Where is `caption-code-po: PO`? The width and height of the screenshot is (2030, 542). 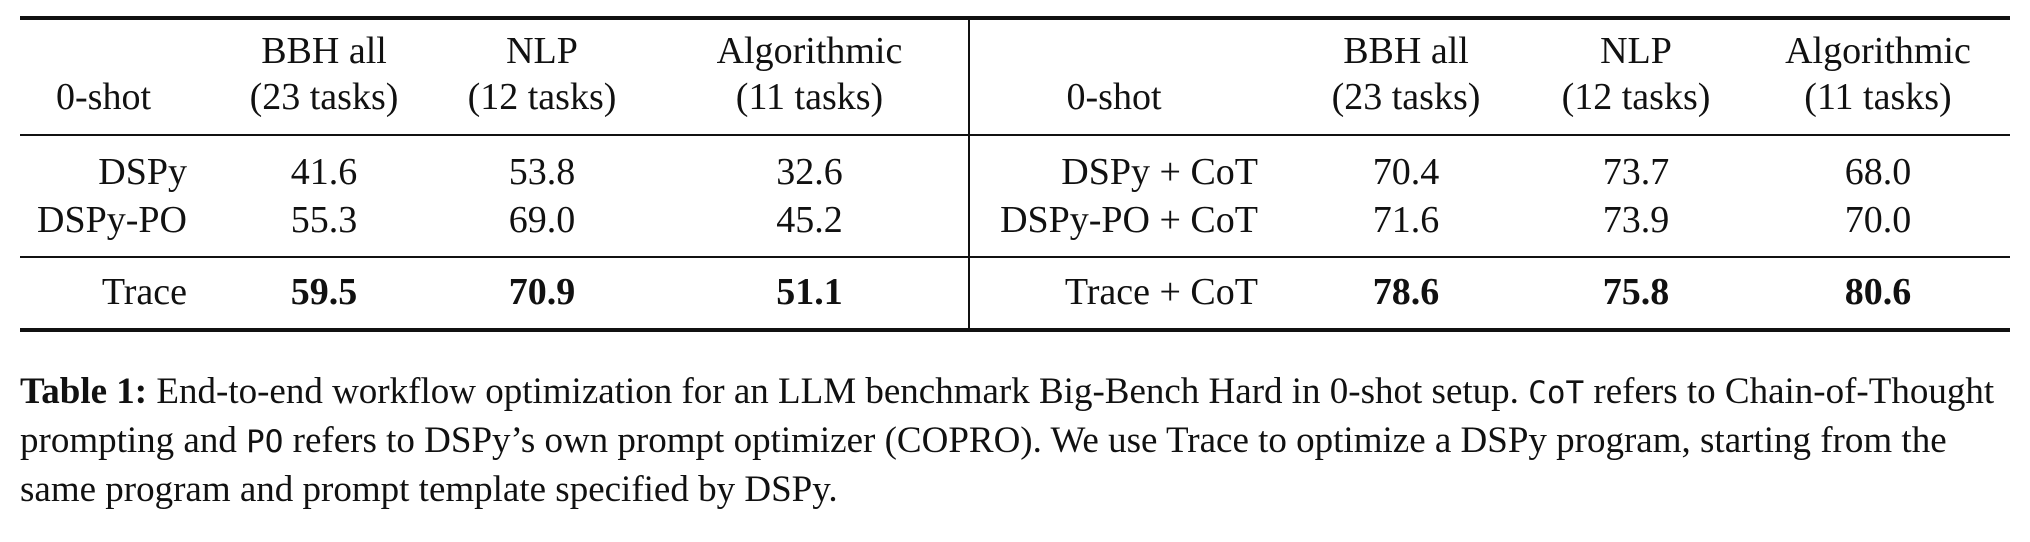
caption-code-po: PO is located at coordinates (265, 442).